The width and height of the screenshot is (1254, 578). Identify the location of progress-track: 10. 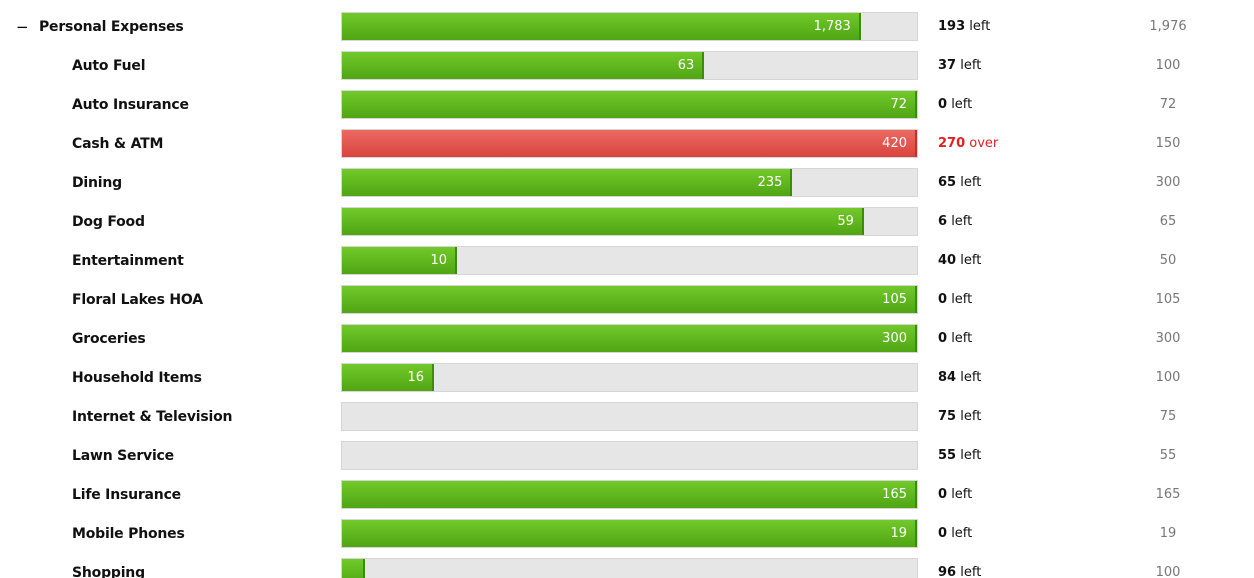
(629, 260).